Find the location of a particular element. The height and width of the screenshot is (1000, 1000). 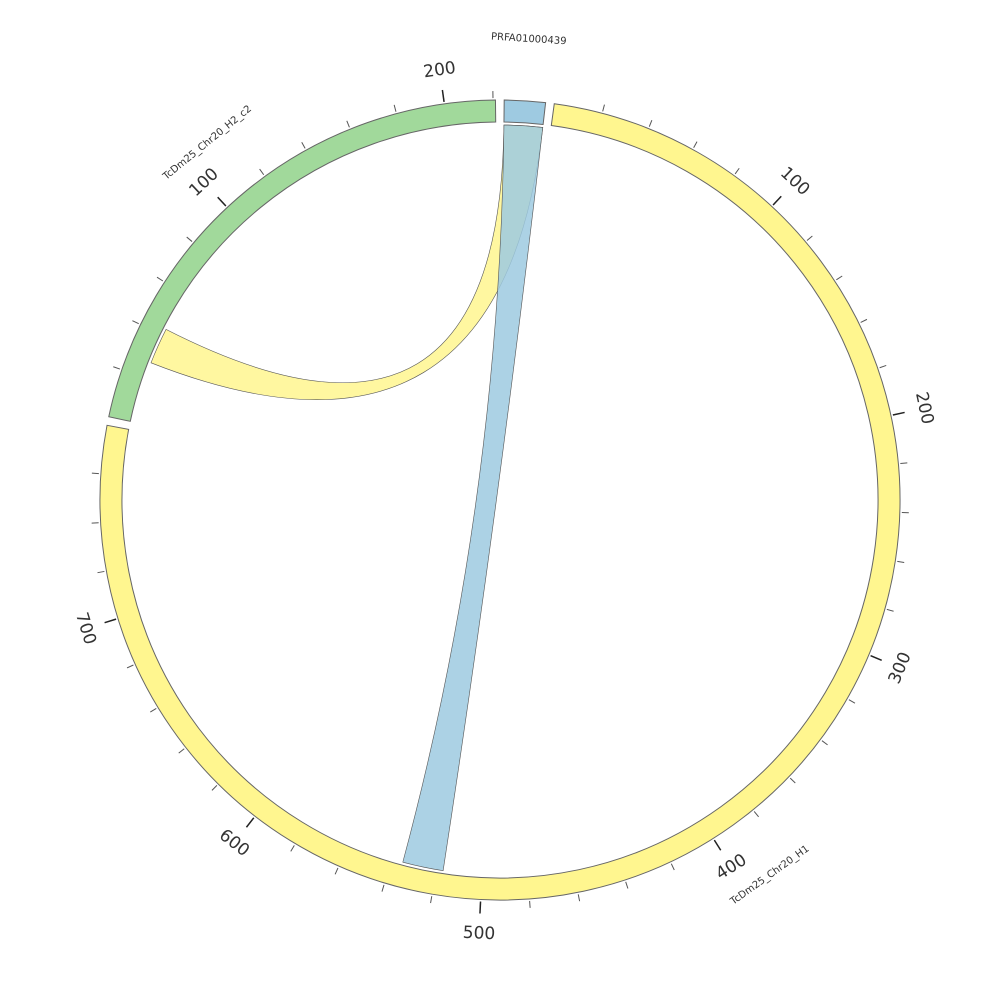

tick-label: 600 is located at coordinates (234, 843).